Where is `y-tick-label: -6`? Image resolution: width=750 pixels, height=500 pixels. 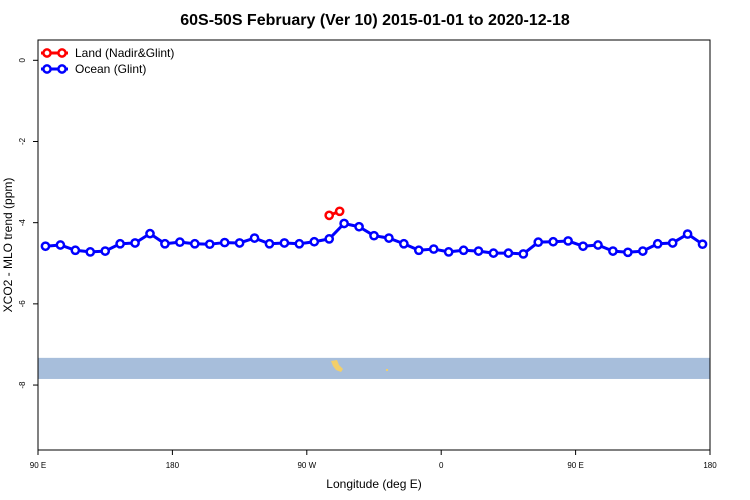
y-tick-label: -6 is located at coordinates (22, 304).